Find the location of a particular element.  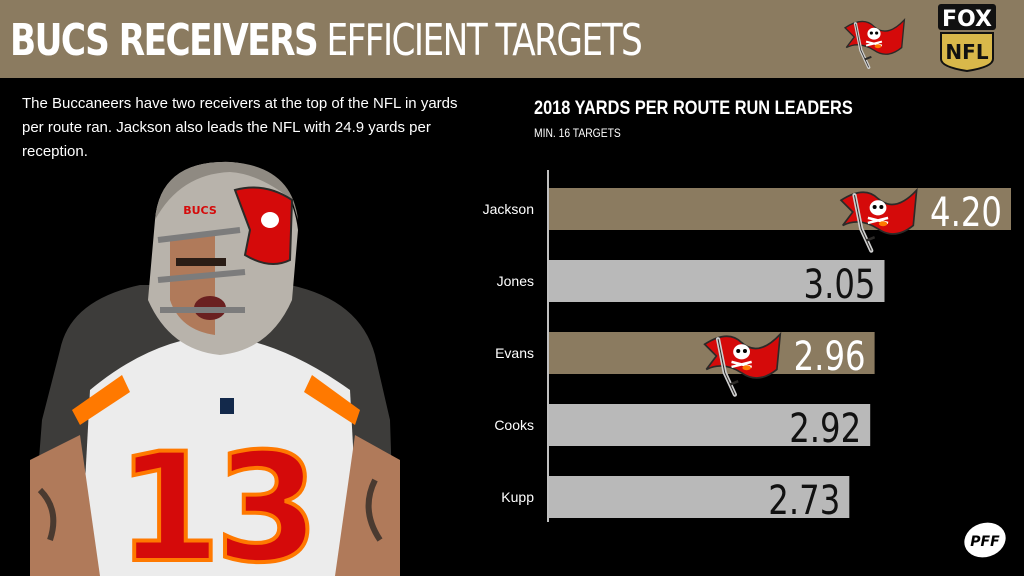

category-label-jones: Jones is located at coordinates (515, 281).